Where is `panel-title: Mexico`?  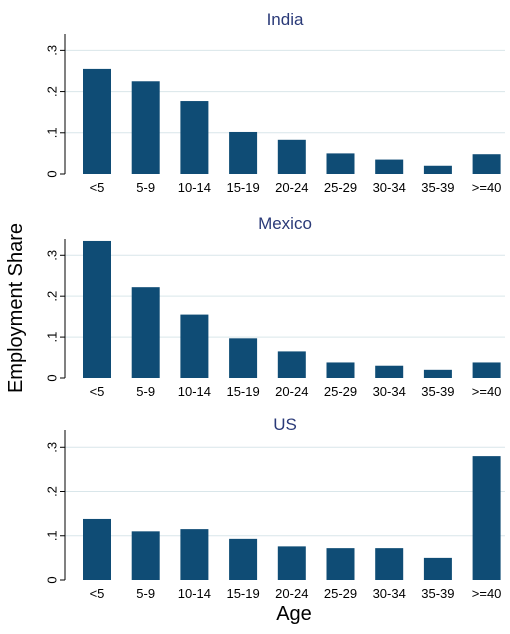 panel-title: Mexico is located at coordinates (285, 223).